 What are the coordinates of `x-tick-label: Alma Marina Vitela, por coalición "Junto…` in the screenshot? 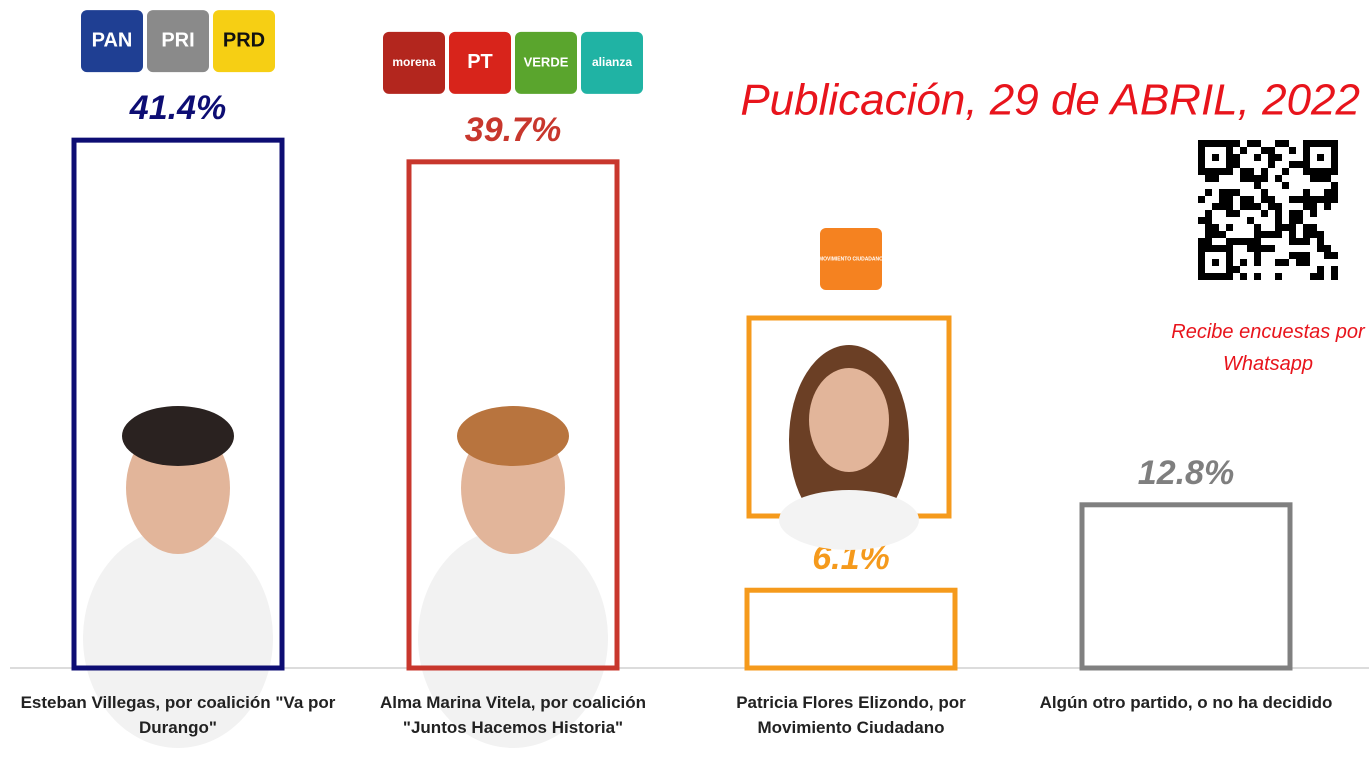 It's located at (513, 715).